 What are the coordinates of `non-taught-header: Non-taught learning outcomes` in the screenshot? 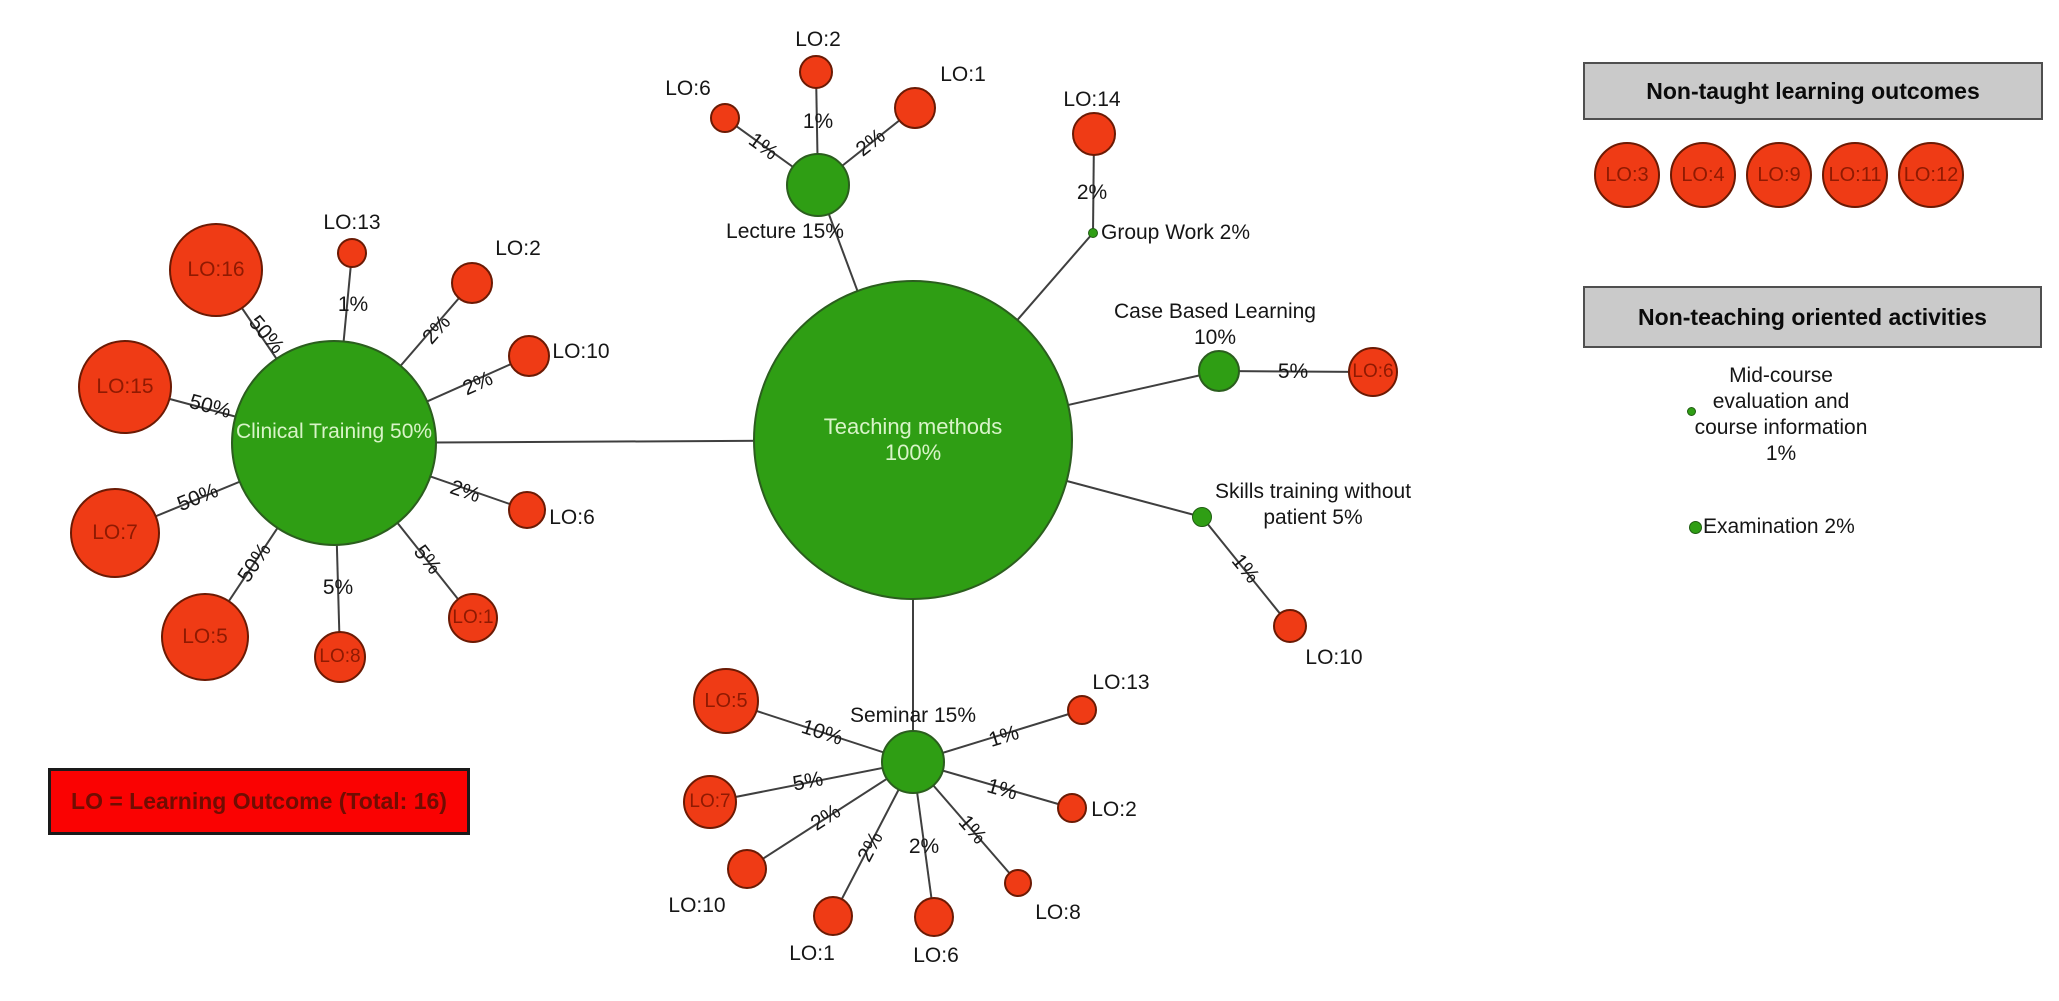 It's located at (1813, 91).